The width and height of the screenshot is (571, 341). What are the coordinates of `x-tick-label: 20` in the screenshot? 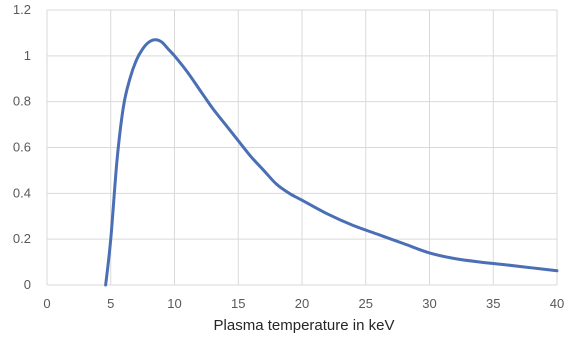 It's located at (302, 303).